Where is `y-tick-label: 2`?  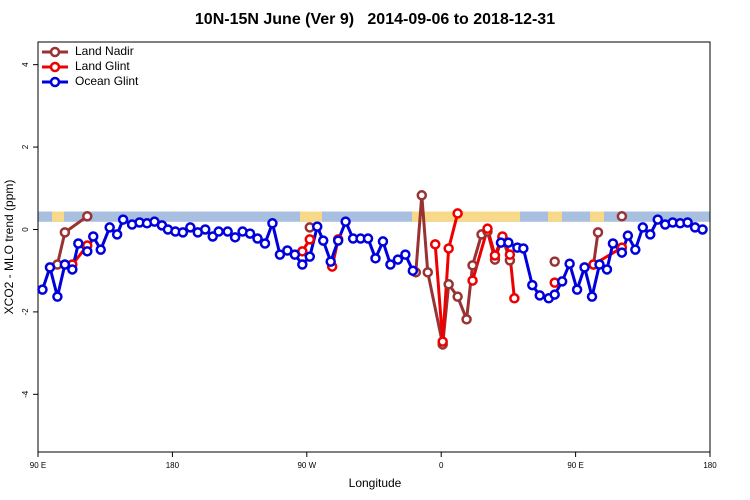
y-tick-label: 2 is located at coordinates (25, 146).